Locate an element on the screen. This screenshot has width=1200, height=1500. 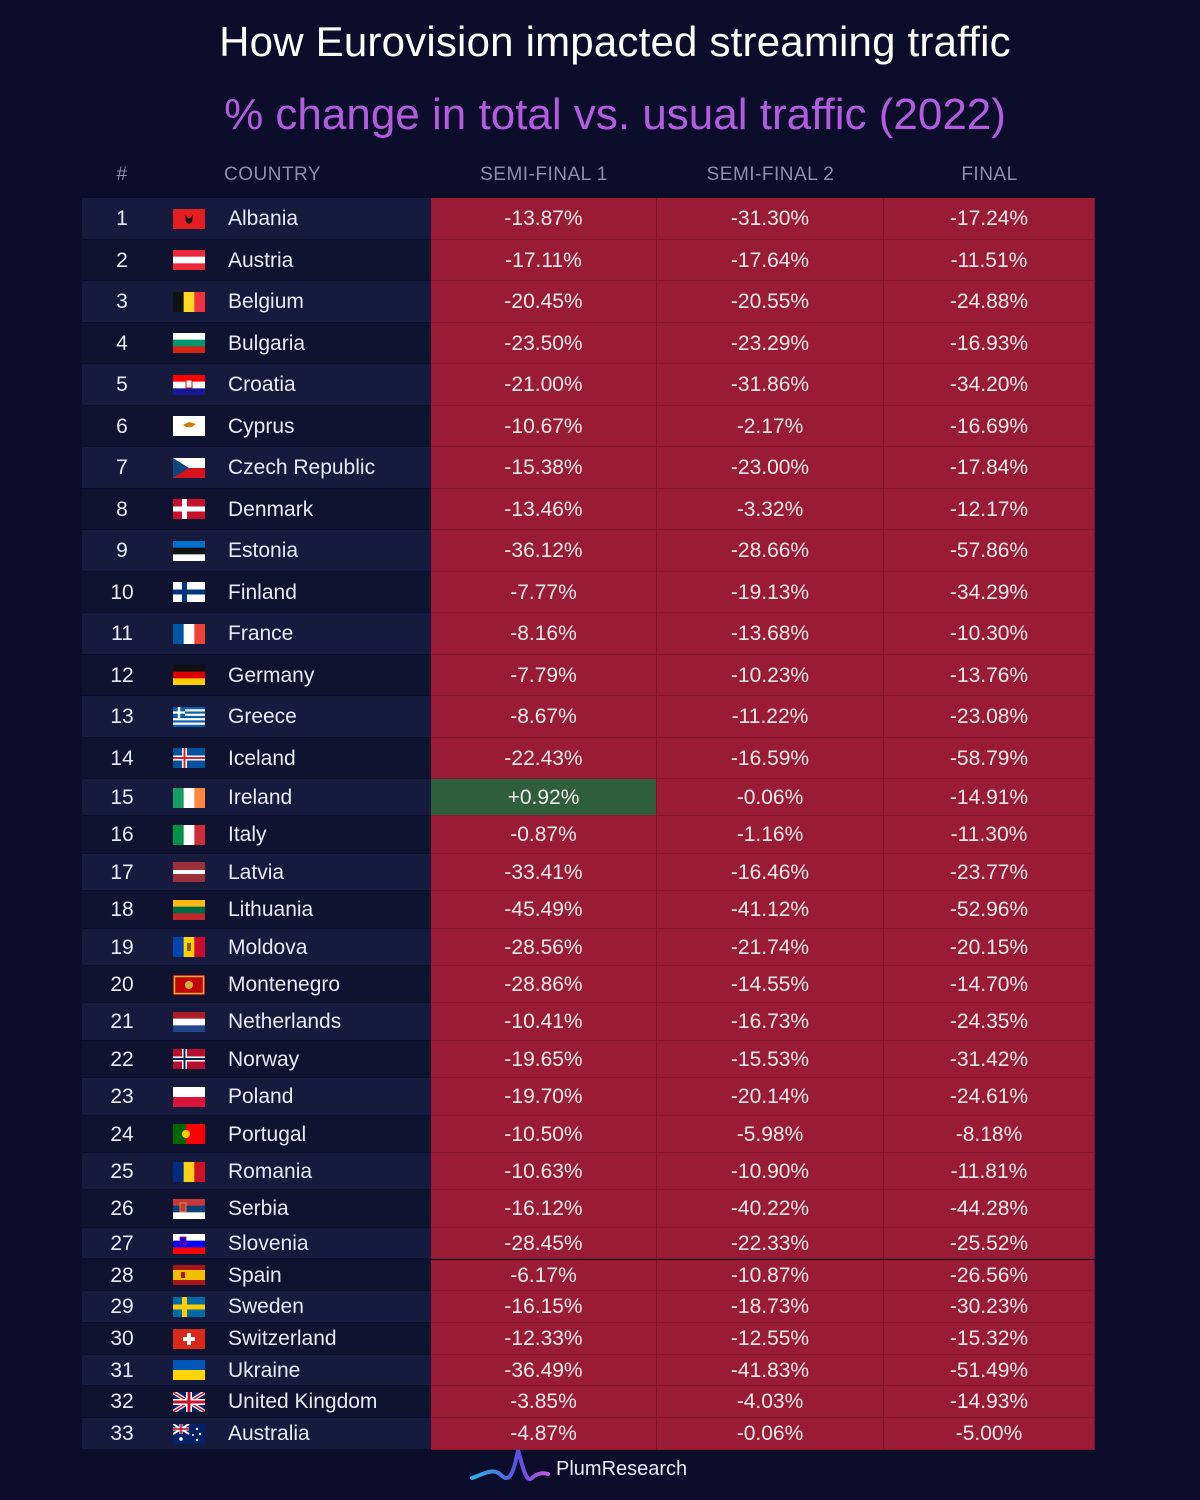
table-row: 11 France -8.16% -13.68% -10.30% is located at coordinates (588, 634).